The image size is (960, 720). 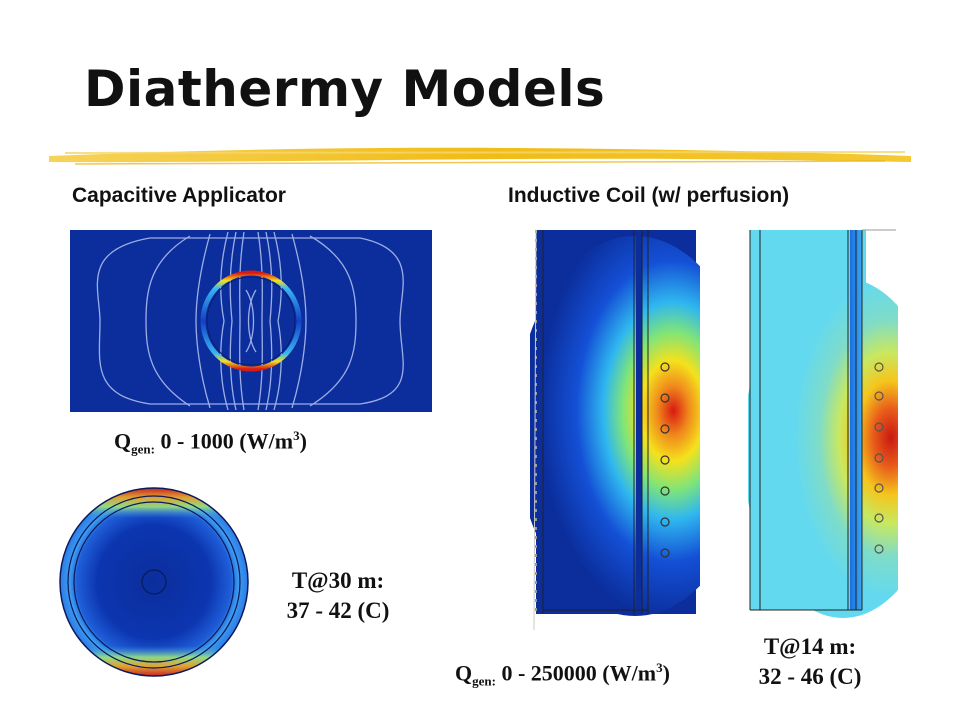 I want to click on capacitive-heading: Capacitive Applicator, so click(x=179, y=195).